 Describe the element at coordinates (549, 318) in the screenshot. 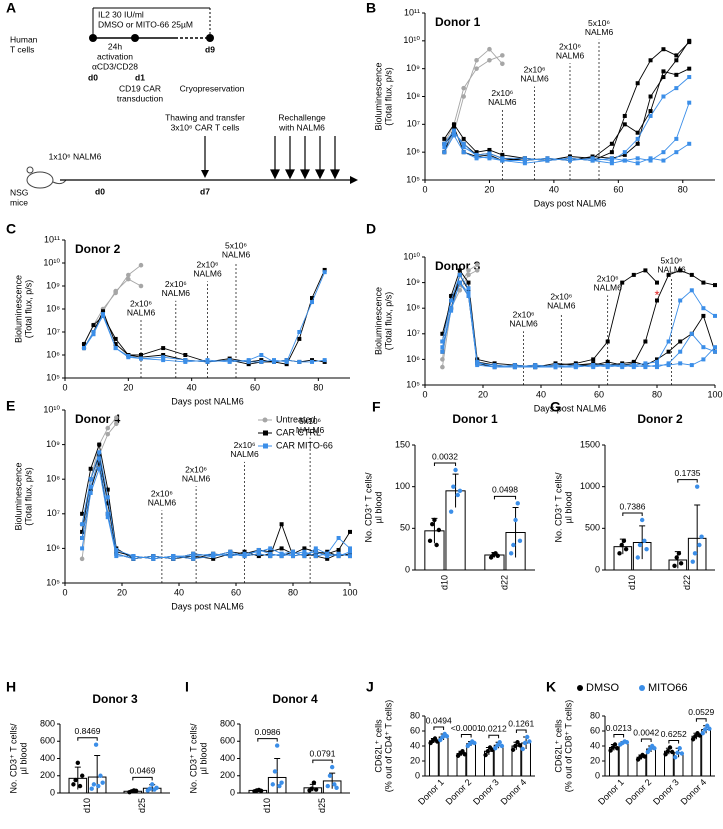

I see `series-line` at that location.